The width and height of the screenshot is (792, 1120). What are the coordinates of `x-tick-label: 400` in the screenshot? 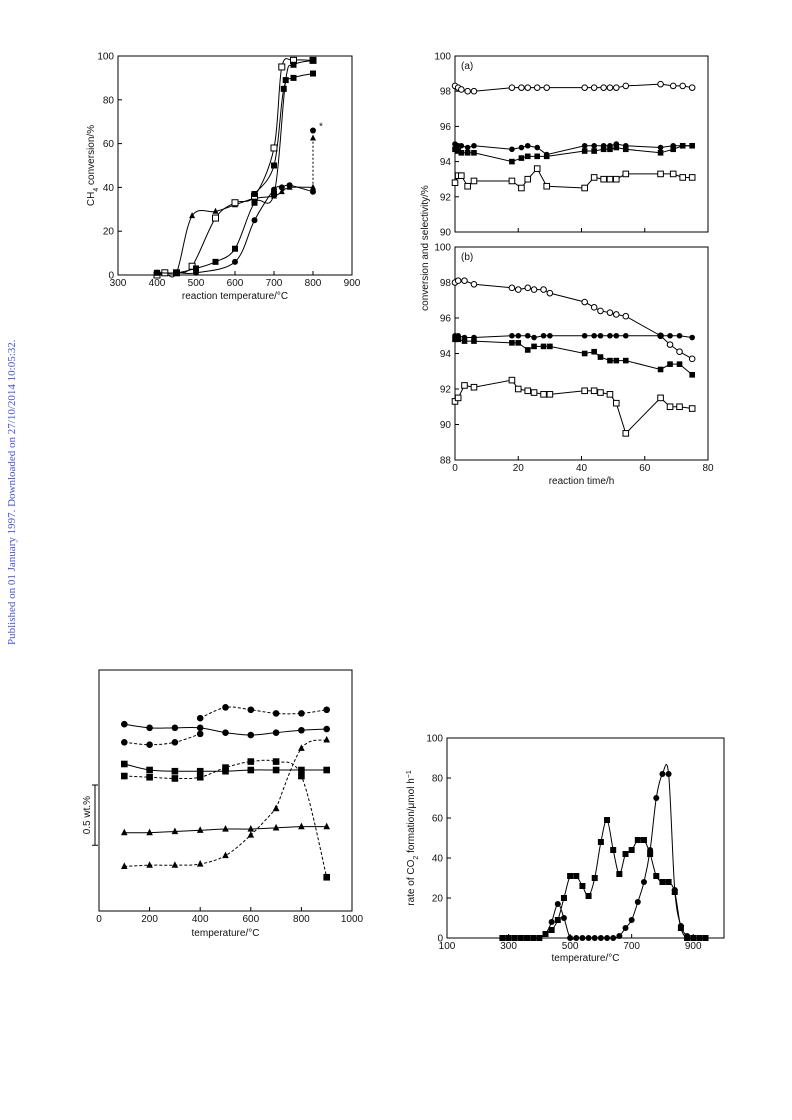 It's located at (157, 283).